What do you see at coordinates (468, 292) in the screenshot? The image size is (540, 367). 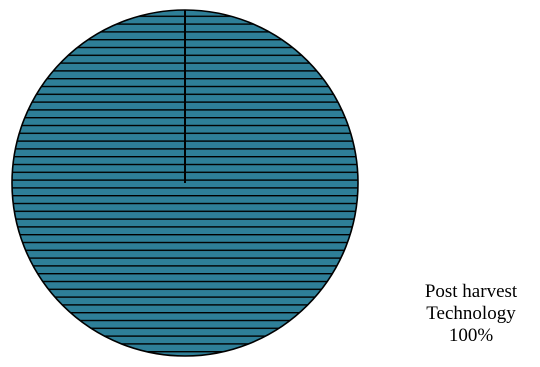 I see `slice-label-line-1: Post harvest` at bounding box center [468, 292].